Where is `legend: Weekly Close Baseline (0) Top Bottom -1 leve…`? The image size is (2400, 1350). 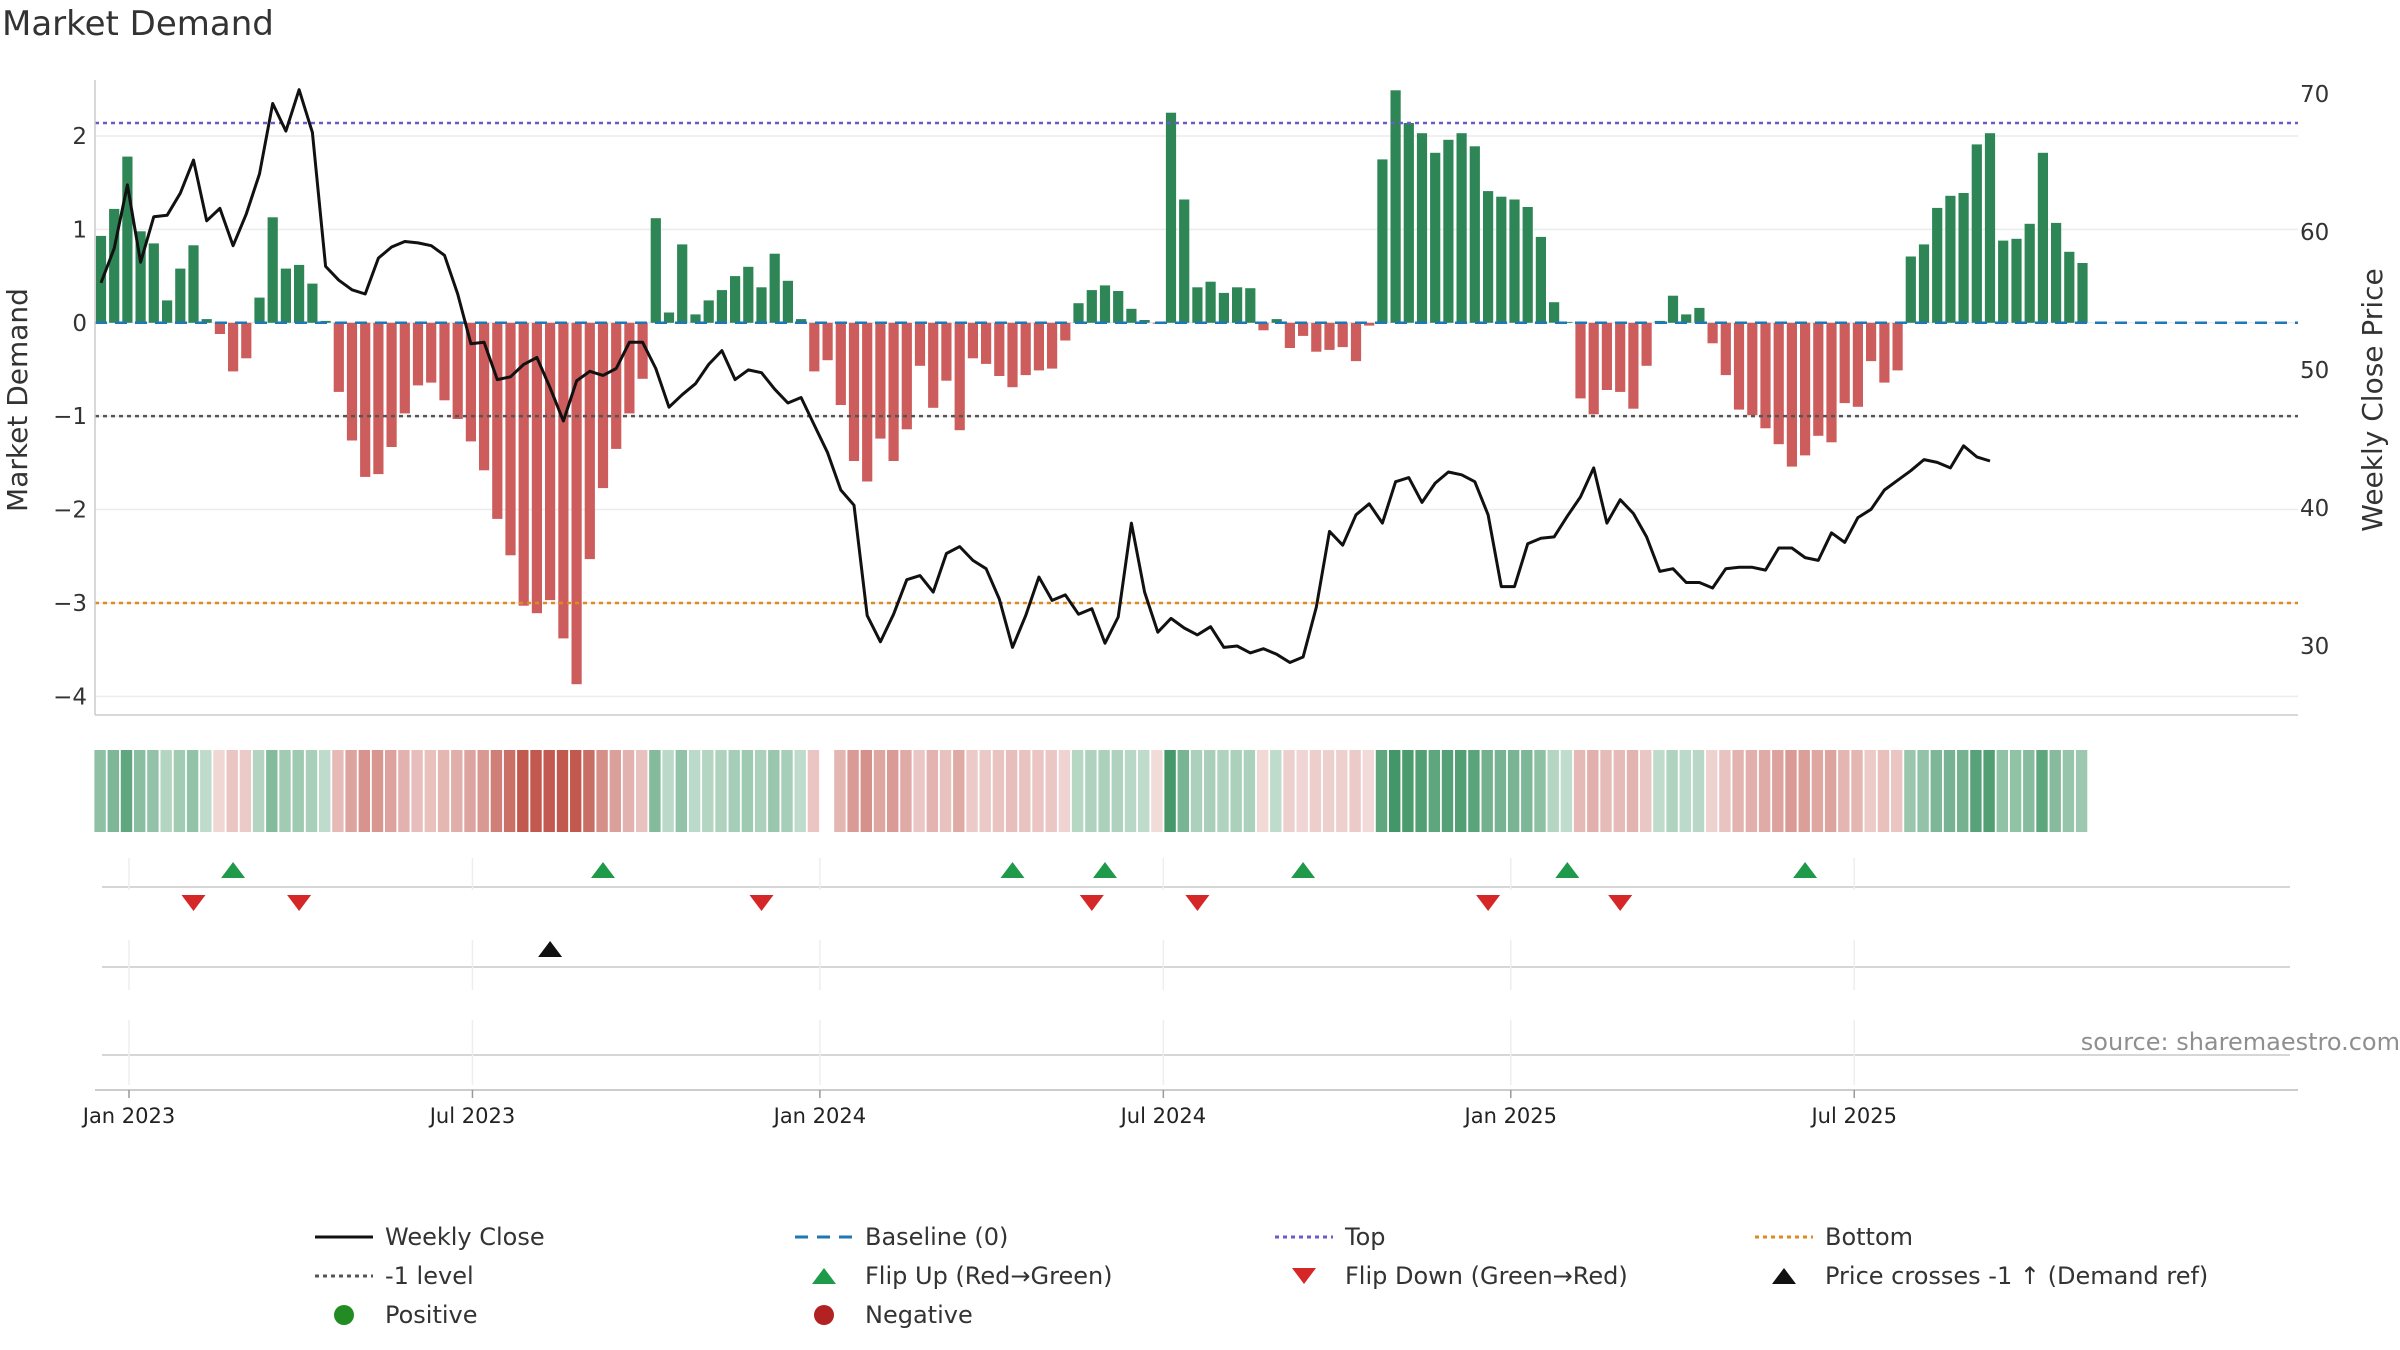
legend: Weekly Close Baseline (0) Top Bottom -1 leve… is located at coordinates (1261, 1276).